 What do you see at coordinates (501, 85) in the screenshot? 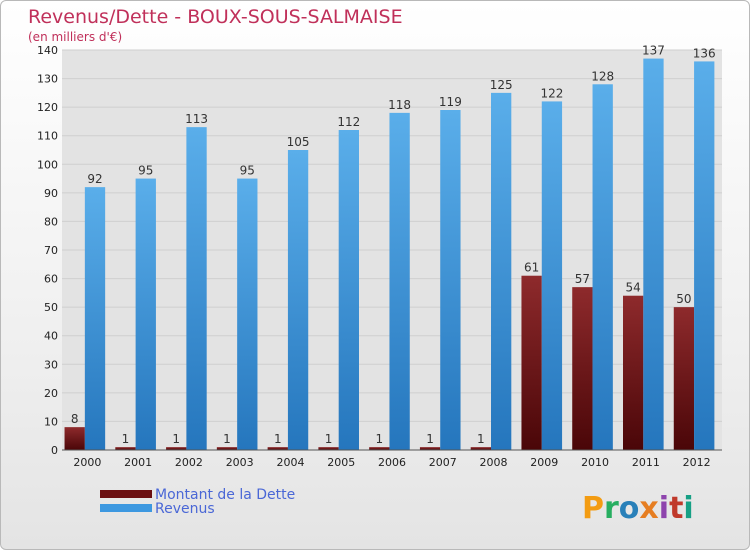
I see `data-label: 125` at bounding box center [501, 85].